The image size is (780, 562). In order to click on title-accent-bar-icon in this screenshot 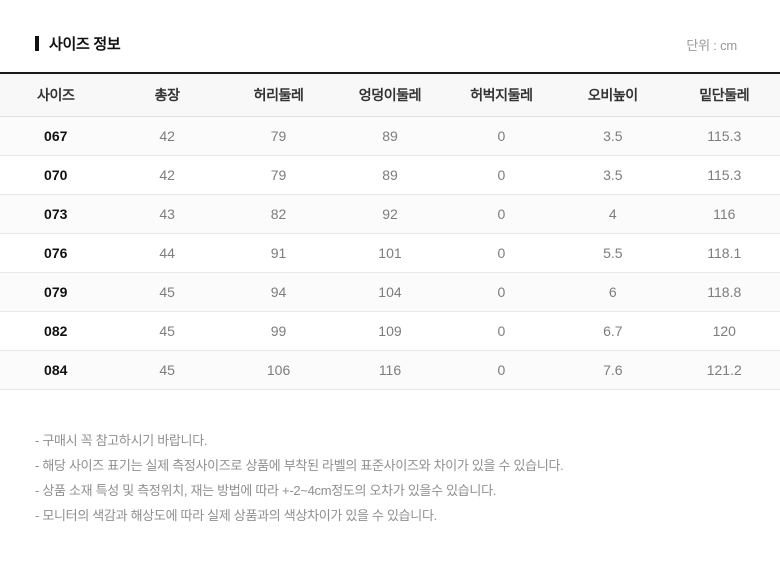, I will do `click(37, 43)`.